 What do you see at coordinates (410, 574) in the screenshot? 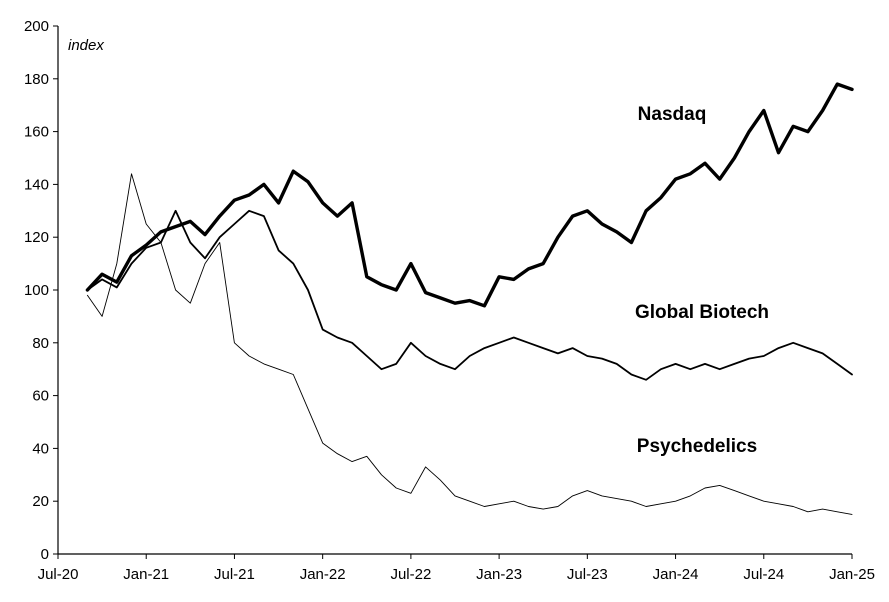
I see `x-tick-label: Jul-22` at bounding box center [410, 574].